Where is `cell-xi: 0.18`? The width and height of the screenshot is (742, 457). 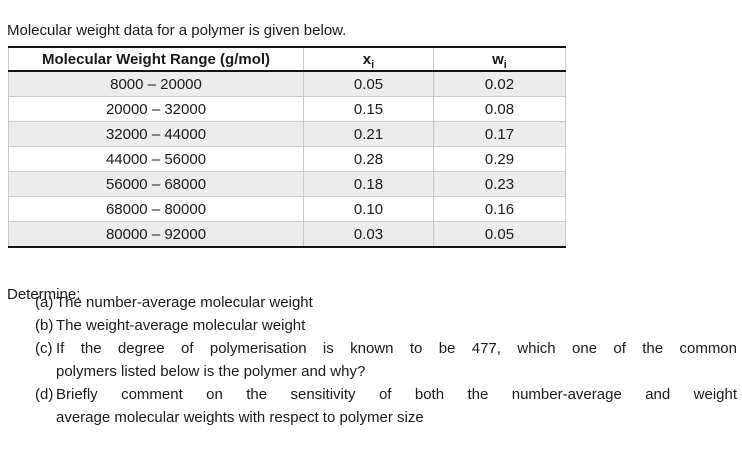
cell-xi: 0.18 is located at coordinates (368, 184).